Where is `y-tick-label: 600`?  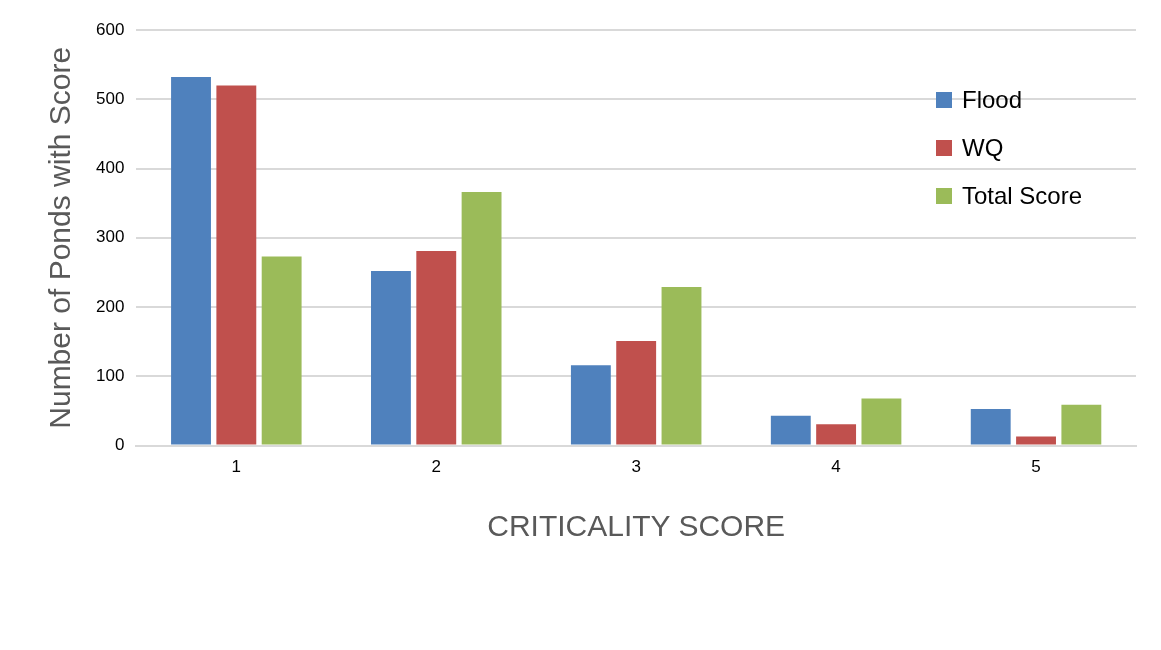 y-tick-label: 600 is located at coordinates (110, 29).